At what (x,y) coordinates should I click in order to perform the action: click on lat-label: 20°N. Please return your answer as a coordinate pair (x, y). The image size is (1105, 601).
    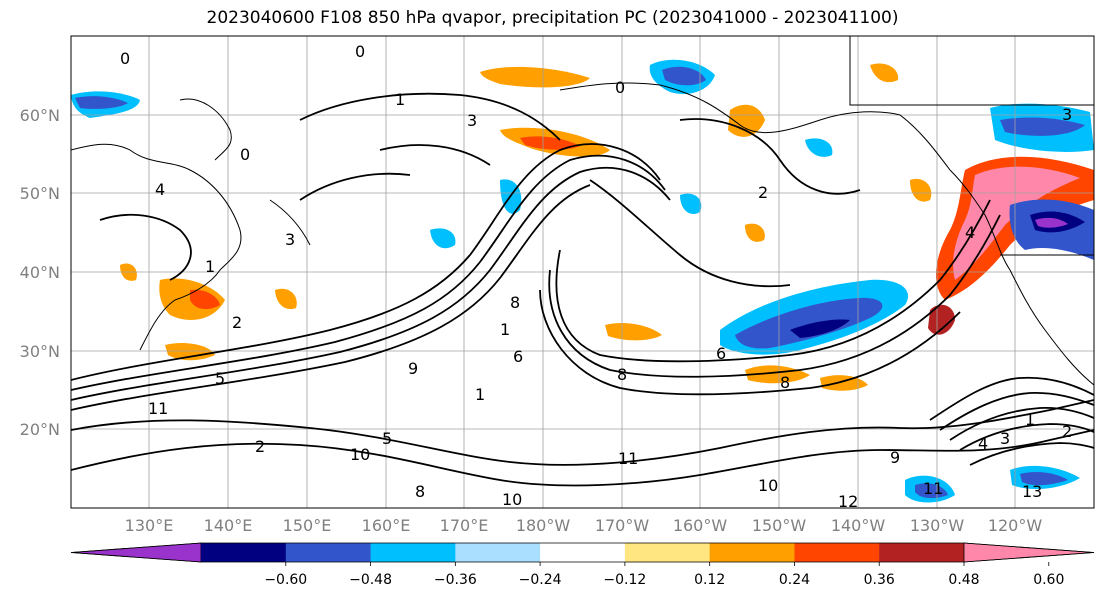
    Looking at the image, I should click on (40, 429).